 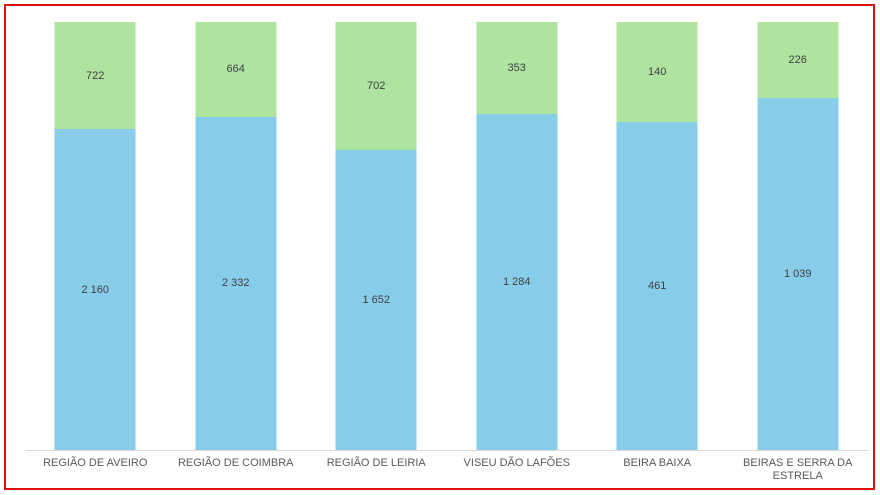 I want to click on blue-bottom-series-segment: 1 284, so click(x=517, y=282).